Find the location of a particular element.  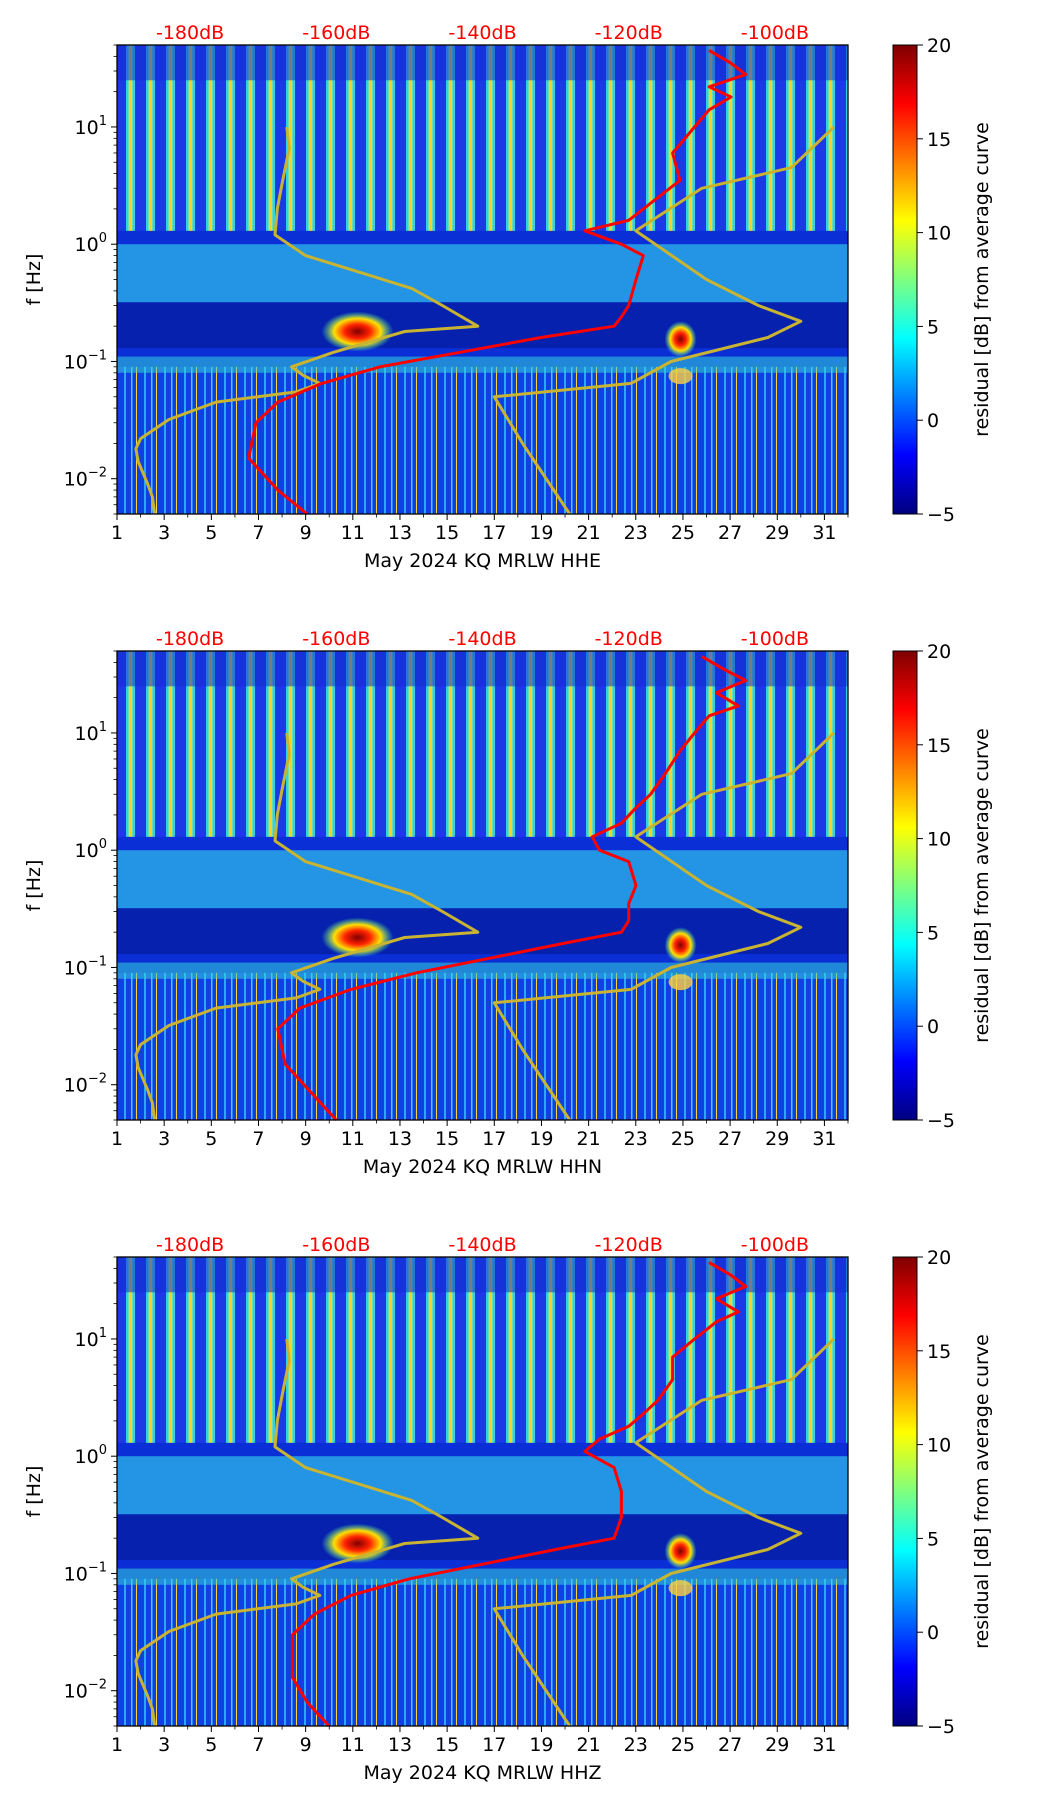

db-axis-label: -180dB is located at coordinates (190, 33).